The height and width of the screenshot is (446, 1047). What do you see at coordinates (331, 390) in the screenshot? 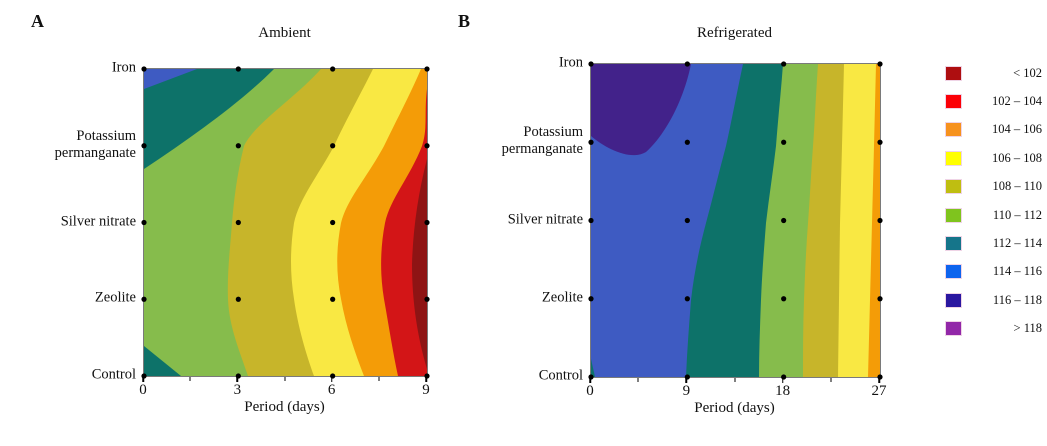
I see `x-axis-tick-label: 6` at bounding box center [331, 390].